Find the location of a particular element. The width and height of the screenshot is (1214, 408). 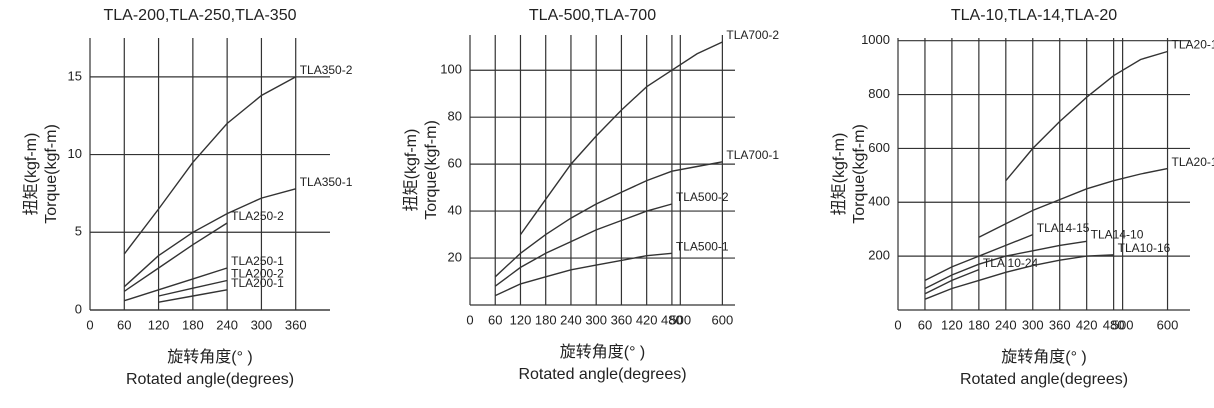

y-tick-label: 100 is located at coordinates (451, 69).